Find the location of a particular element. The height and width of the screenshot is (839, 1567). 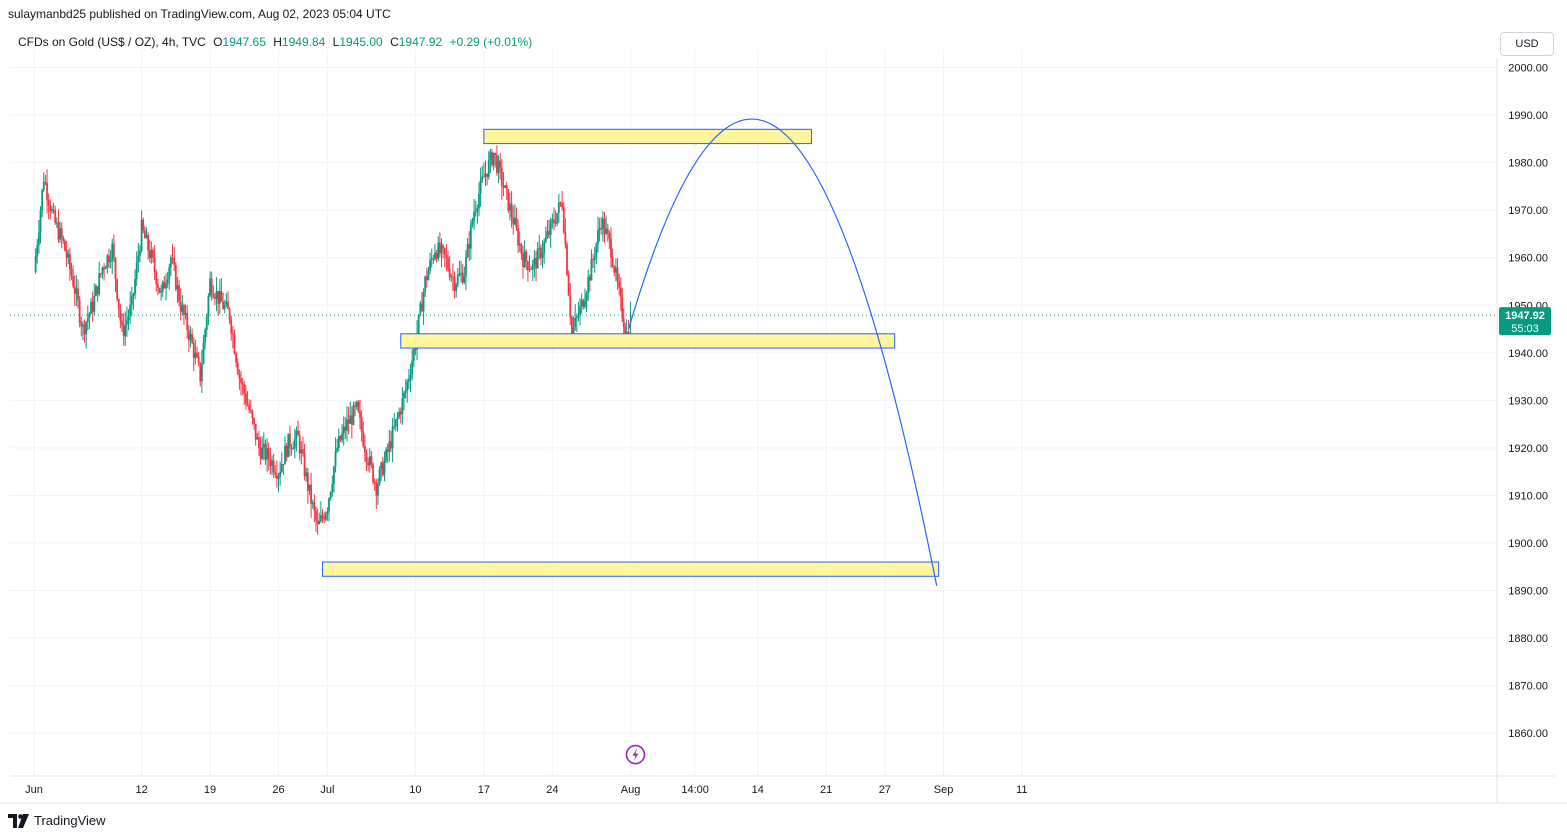

close-label: C is located at coordinates (394, 42).